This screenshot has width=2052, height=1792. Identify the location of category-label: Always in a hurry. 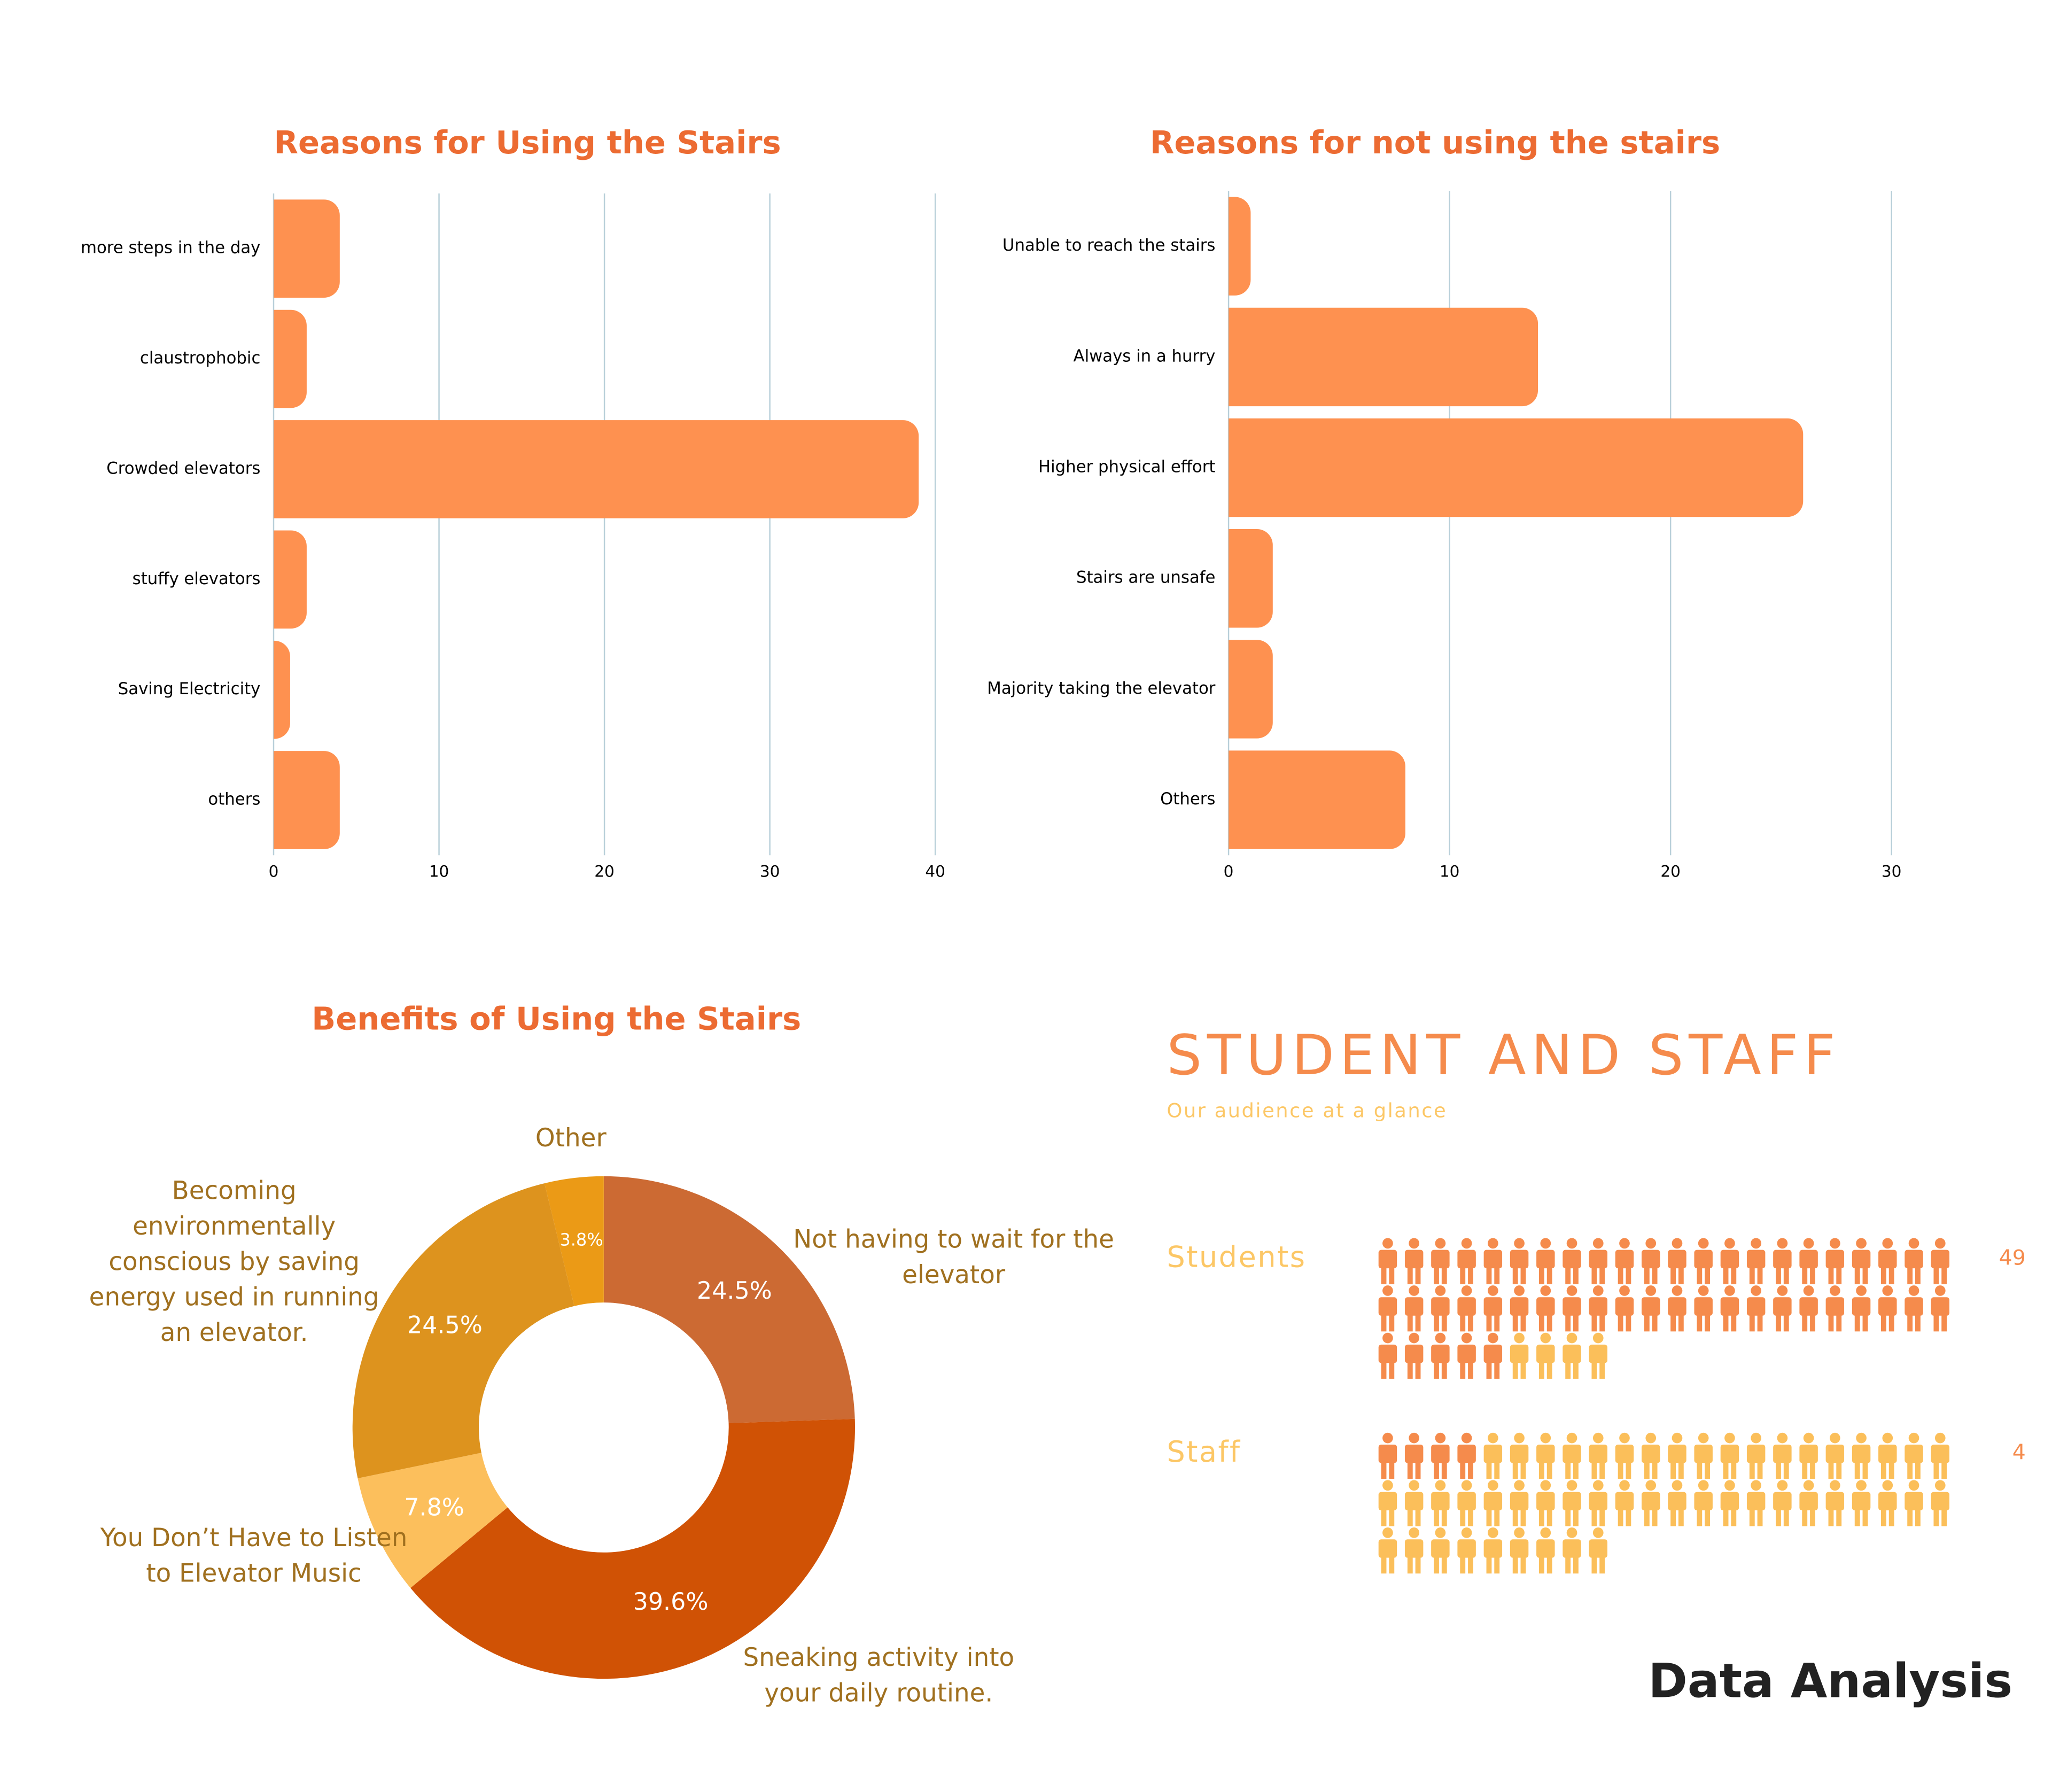
(1145, 356).